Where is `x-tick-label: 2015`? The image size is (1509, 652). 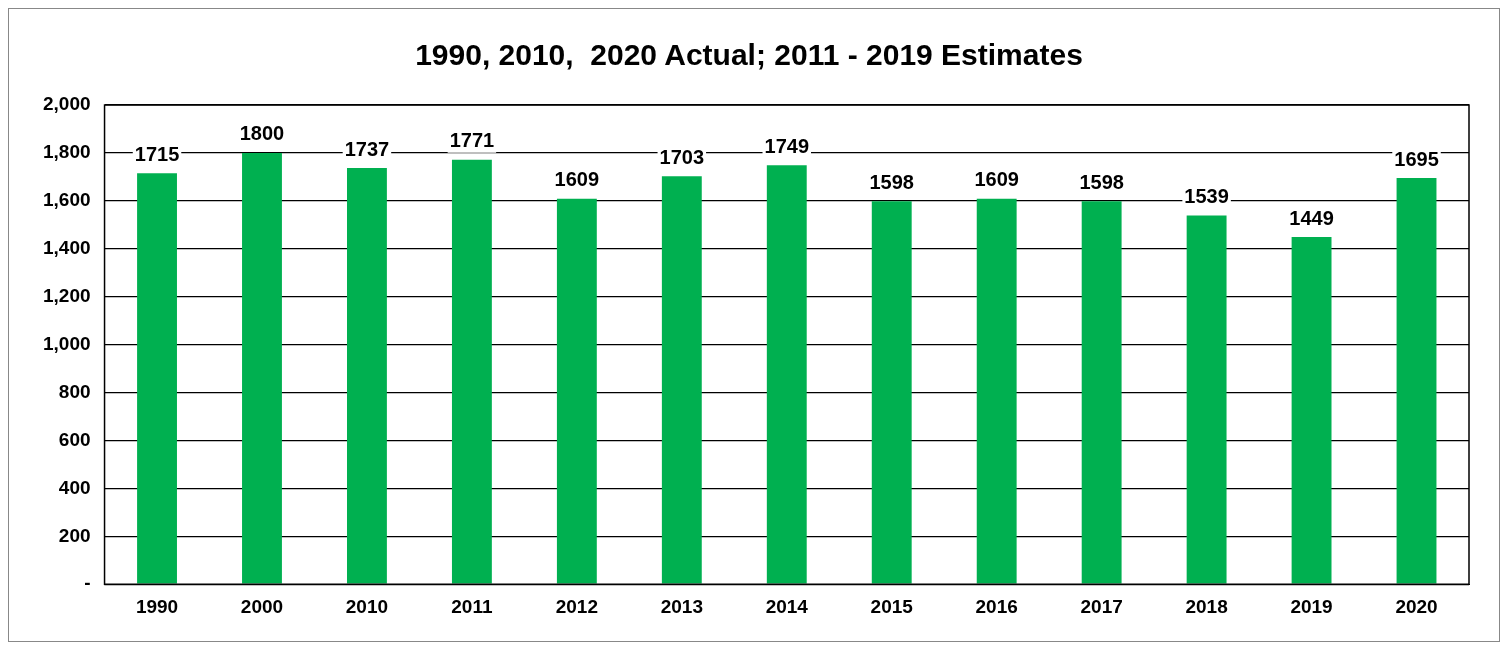 x-tick-label: 2015 is located at coordinates (892, 606).